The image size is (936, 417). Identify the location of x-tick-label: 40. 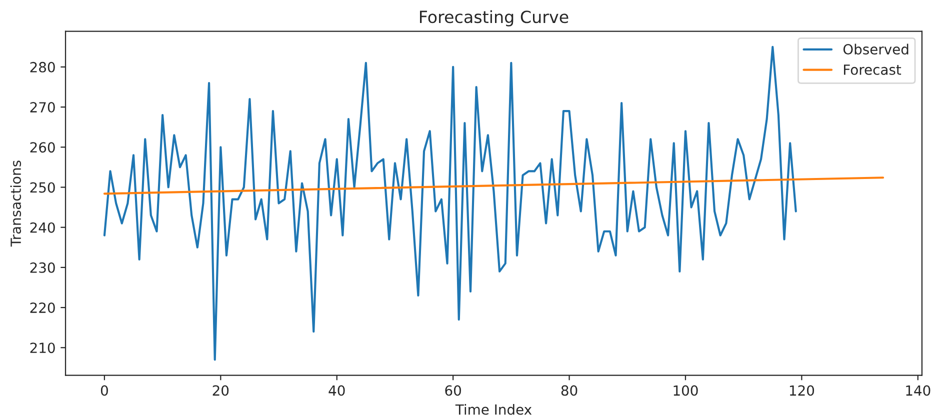
(336, 390).